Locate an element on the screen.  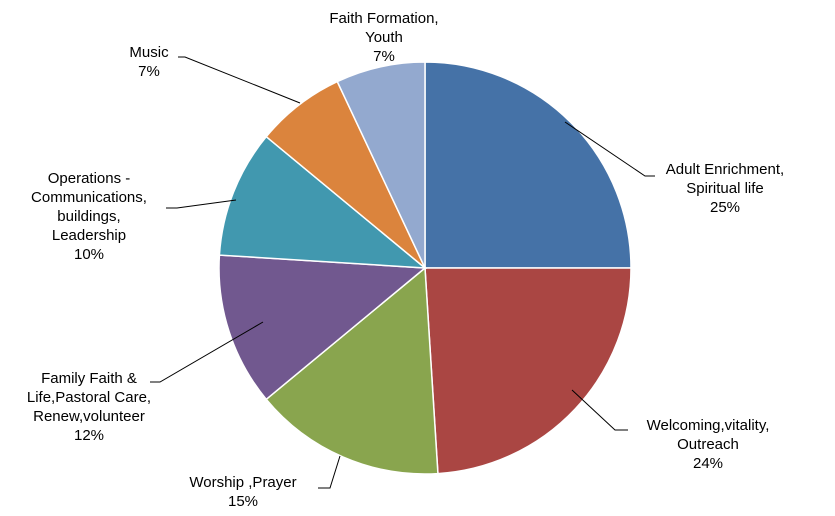
slice-percent-label: 24% is located at coordinates (708, 463).